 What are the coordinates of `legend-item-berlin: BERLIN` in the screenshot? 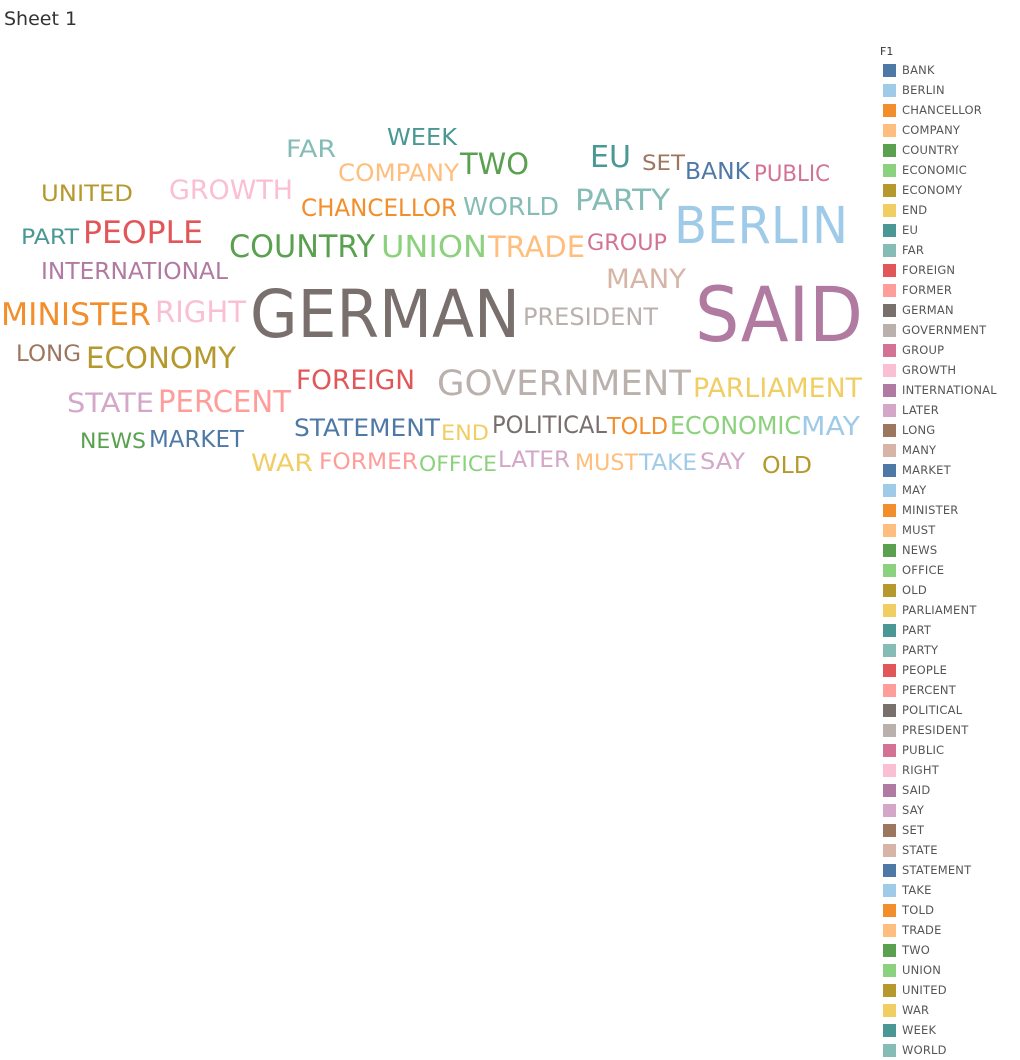 It's located at (950, 90).